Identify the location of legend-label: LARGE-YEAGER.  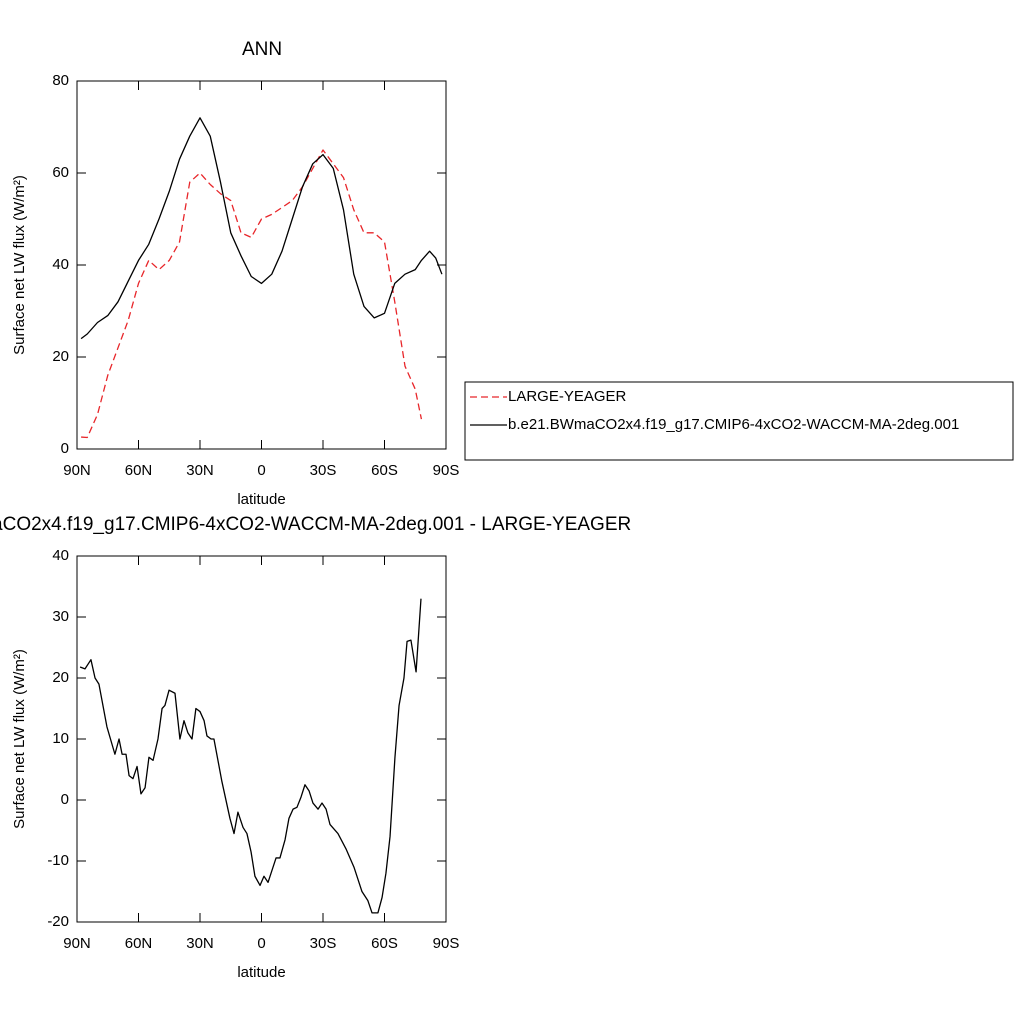
(567, 396).